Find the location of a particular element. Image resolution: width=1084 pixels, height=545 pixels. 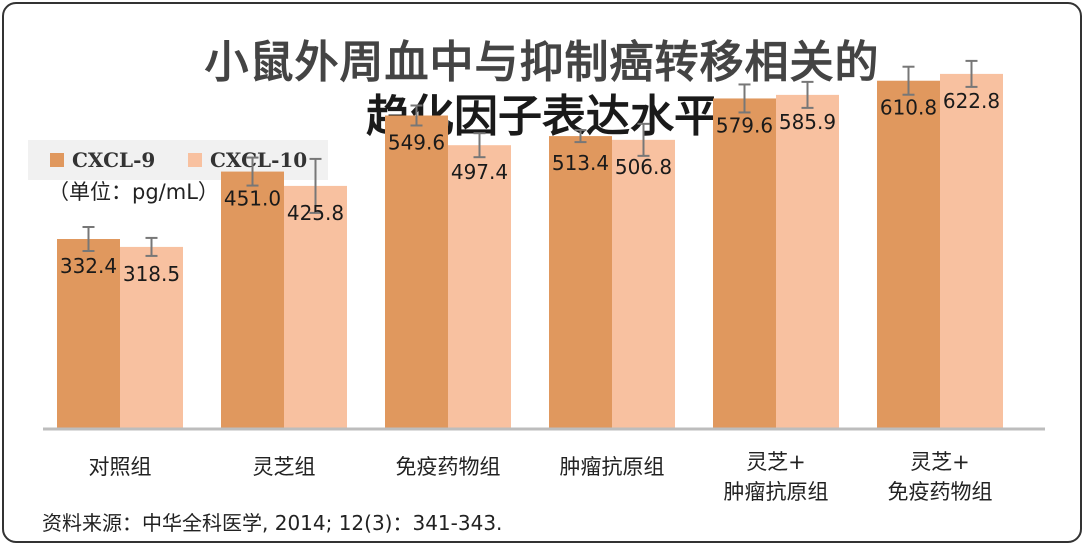

legend-item-cxcl9: CXCL-9 is located at coordinates (102, 160).